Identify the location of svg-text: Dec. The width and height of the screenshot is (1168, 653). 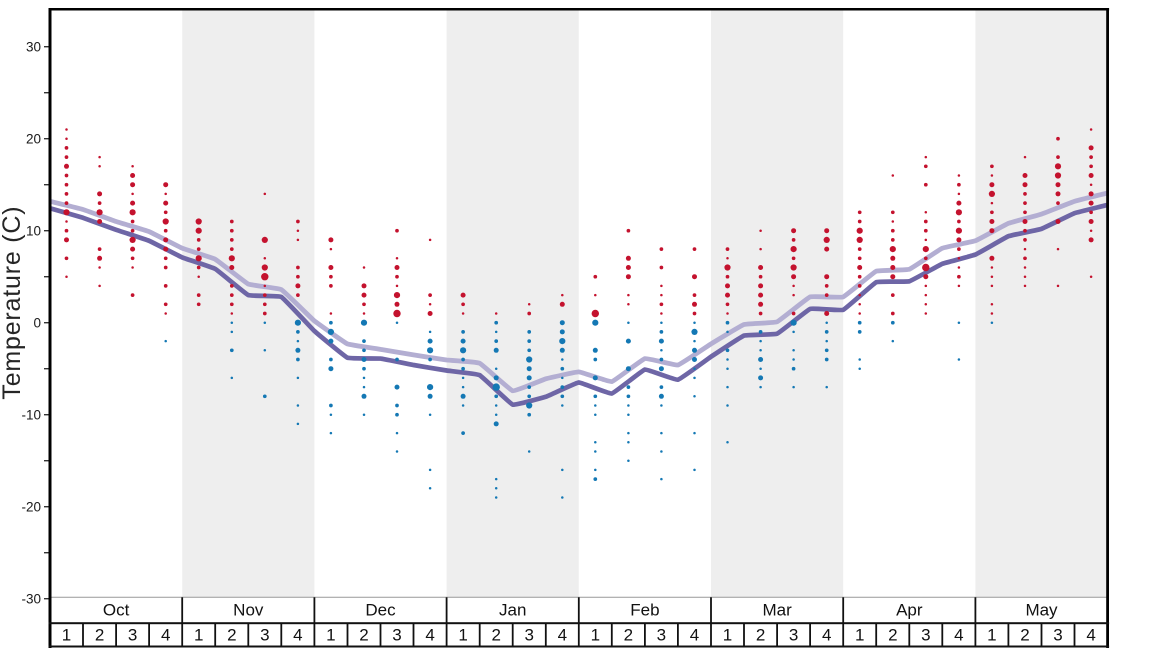
(380, 610).